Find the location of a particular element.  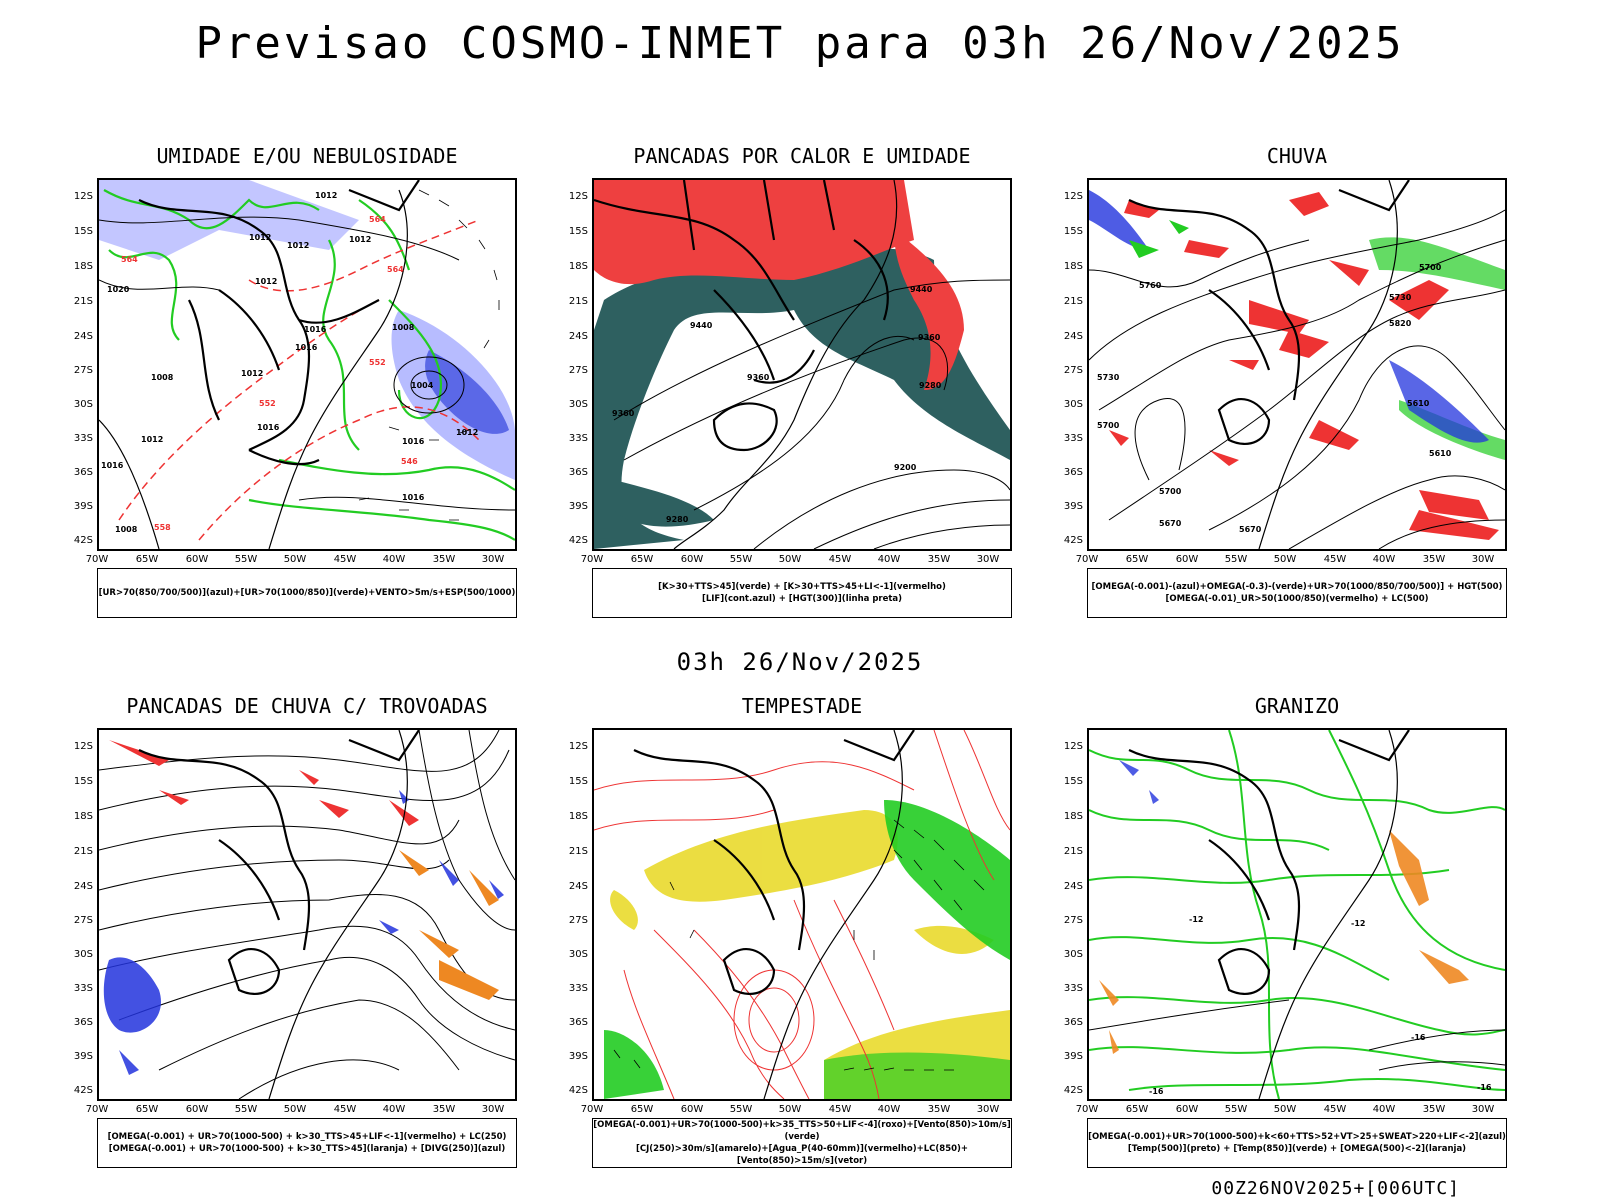

lon-tick-label: 45W is located at coordinates (840, 559).